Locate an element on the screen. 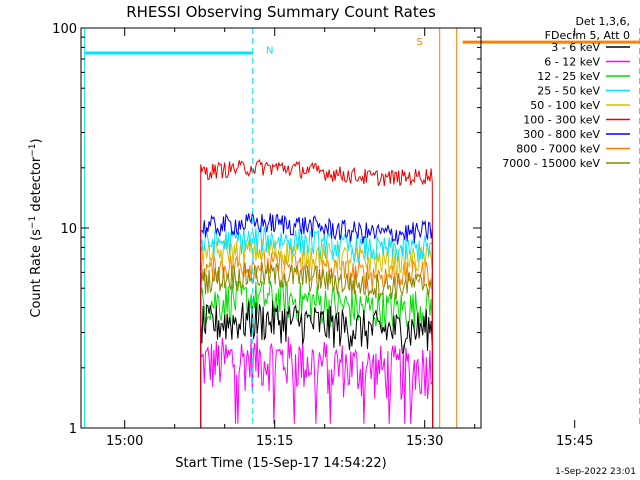 Image resolution: width=640 pixels, height=480 pixels. x-tick-label-0: 15:00 is located at coordinates (124, 441).